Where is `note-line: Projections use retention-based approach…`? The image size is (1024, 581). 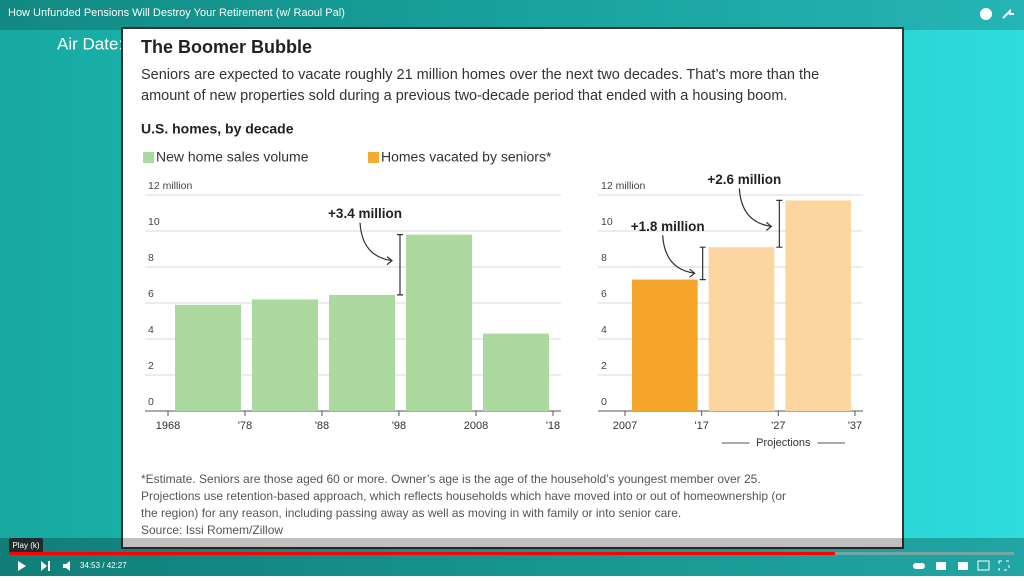 note-line: Projections use retention-based approach… is located at coordinates (463, 496).